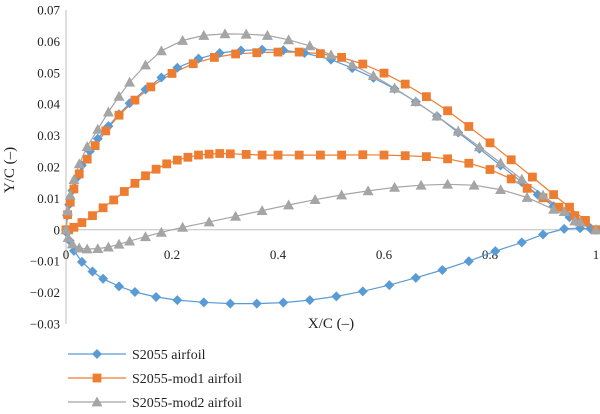 The height and width of the screenshot is (414, 600). What do you see at coordinates (48, 10) in the screenshot?
I see `y-tick-label: 0.07` at bounding box center [48, 10].